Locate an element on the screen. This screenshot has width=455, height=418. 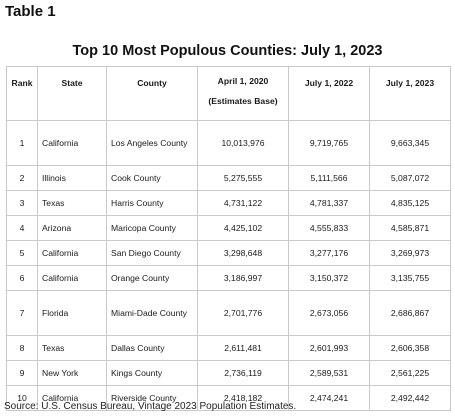
cell-rank: 9 is located at coordinates (22, 373).